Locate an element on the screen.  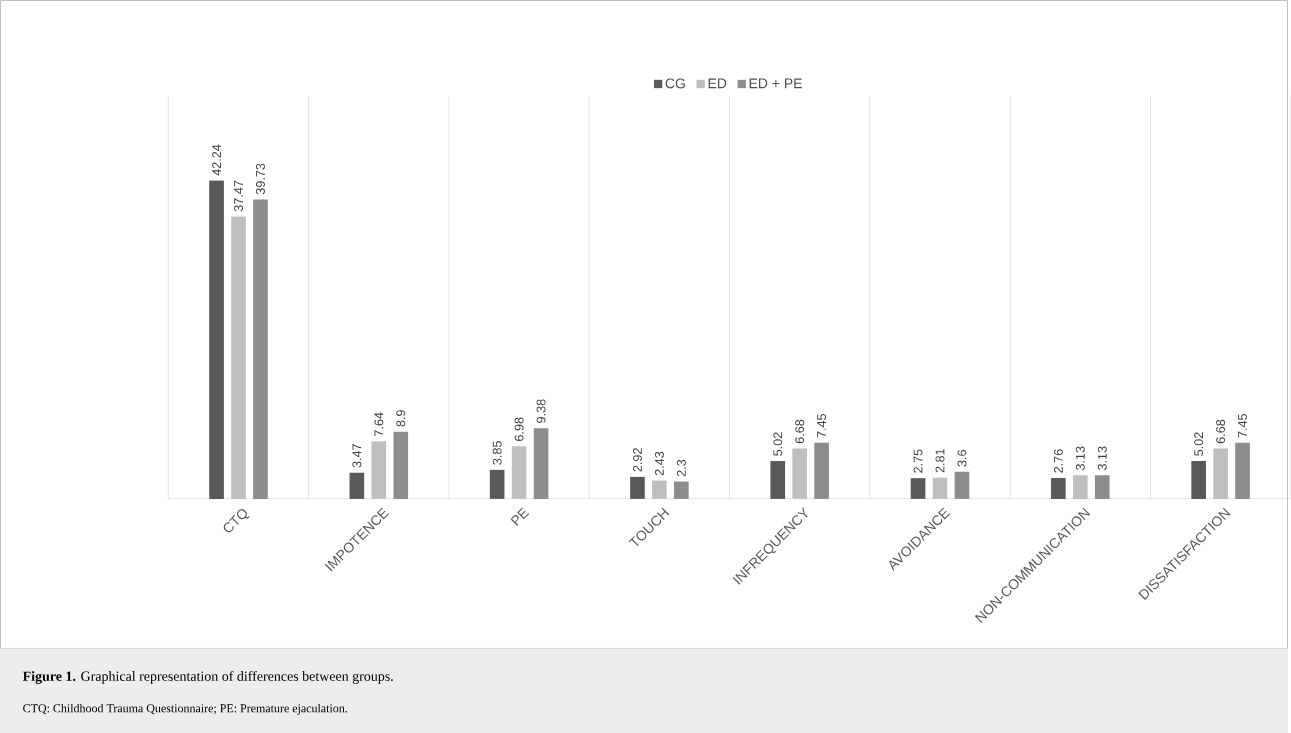
text: CTQ: Childhood Trauma Questionnaire; PE: Premature ejaculation. is located at coordinates (185, 709).